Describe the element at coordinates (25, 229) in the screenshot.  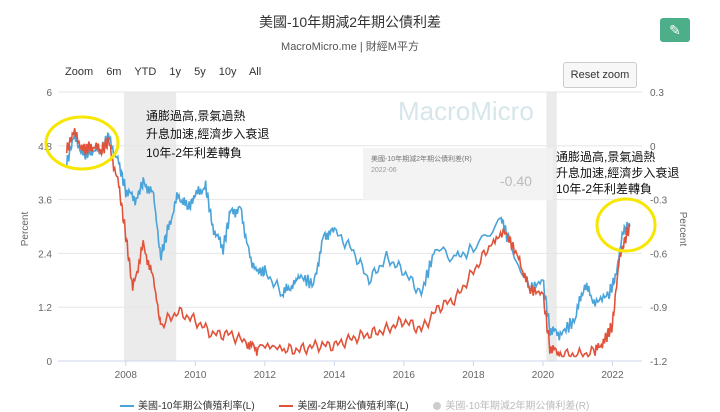
I see `y-left-label: Percent` at that location.